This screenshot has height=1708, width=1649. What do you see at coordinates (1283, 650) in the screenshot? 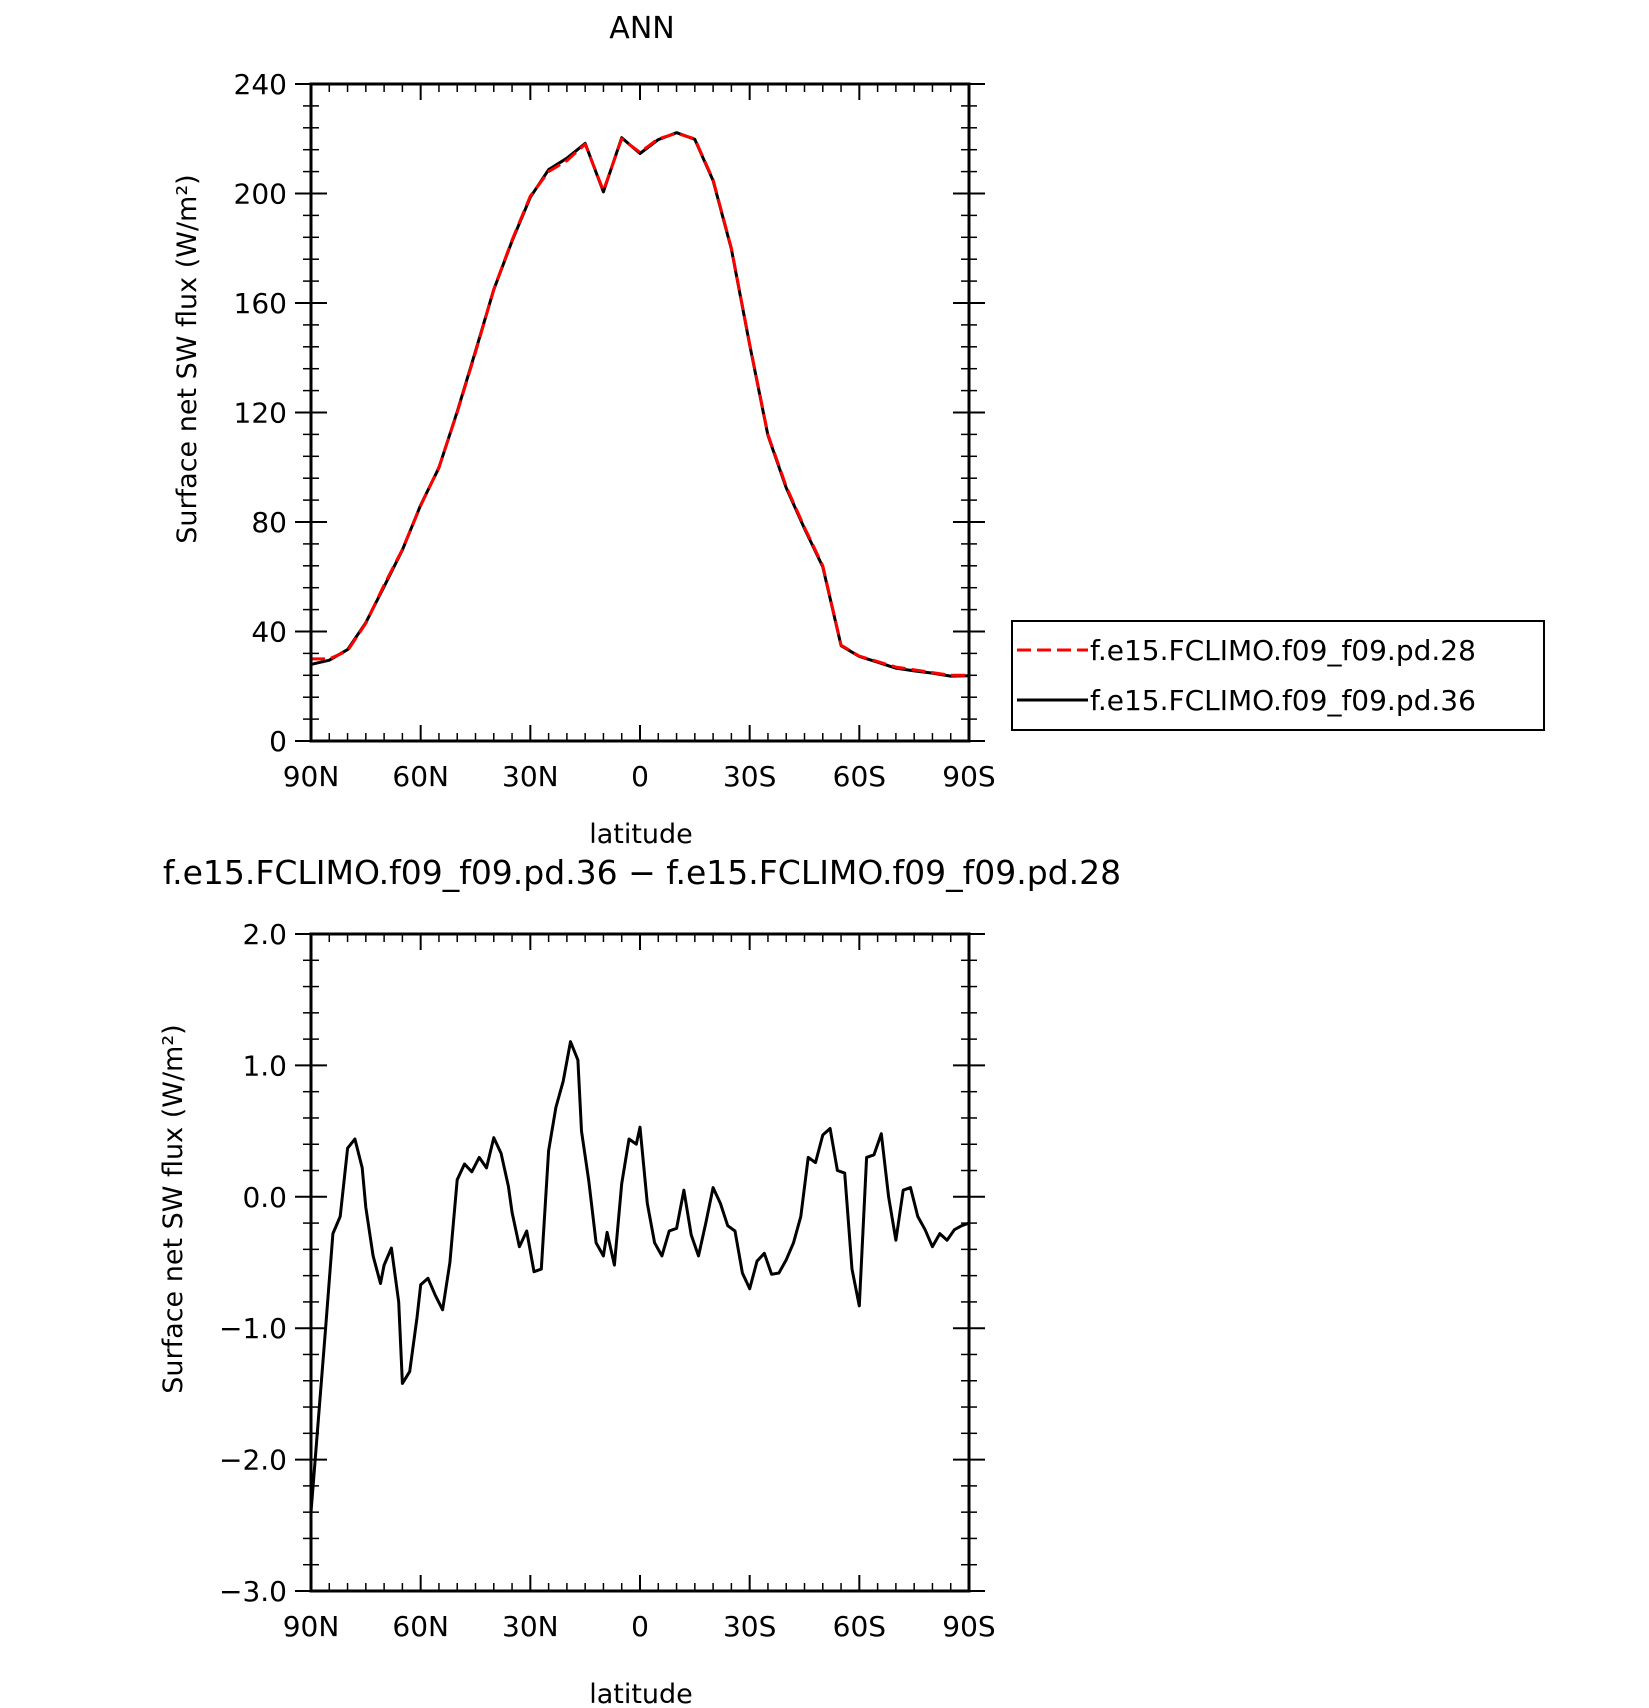
I see `legend-label-pd28: f.e15.FCLIMO.f09_f09.pd.28` at bounding box center [1283, 650].